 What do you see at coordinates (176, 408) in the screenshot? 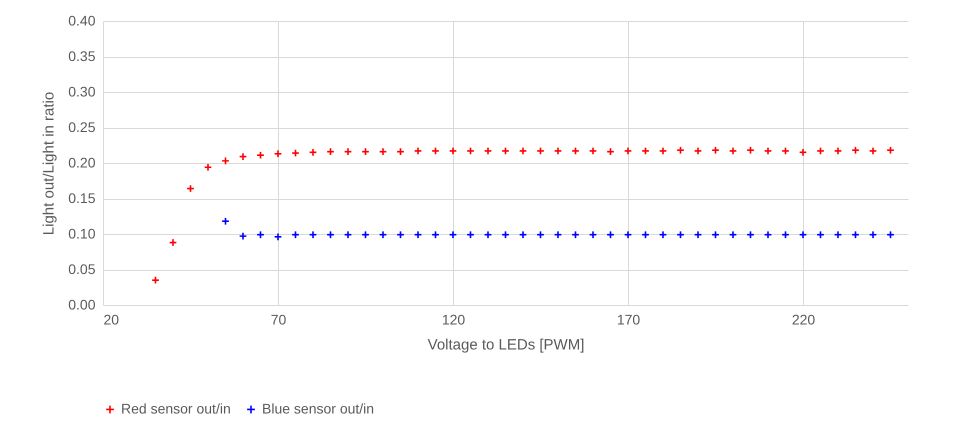
I see `legend-label: Red sensor out/in` at bounding box center [176, 408].